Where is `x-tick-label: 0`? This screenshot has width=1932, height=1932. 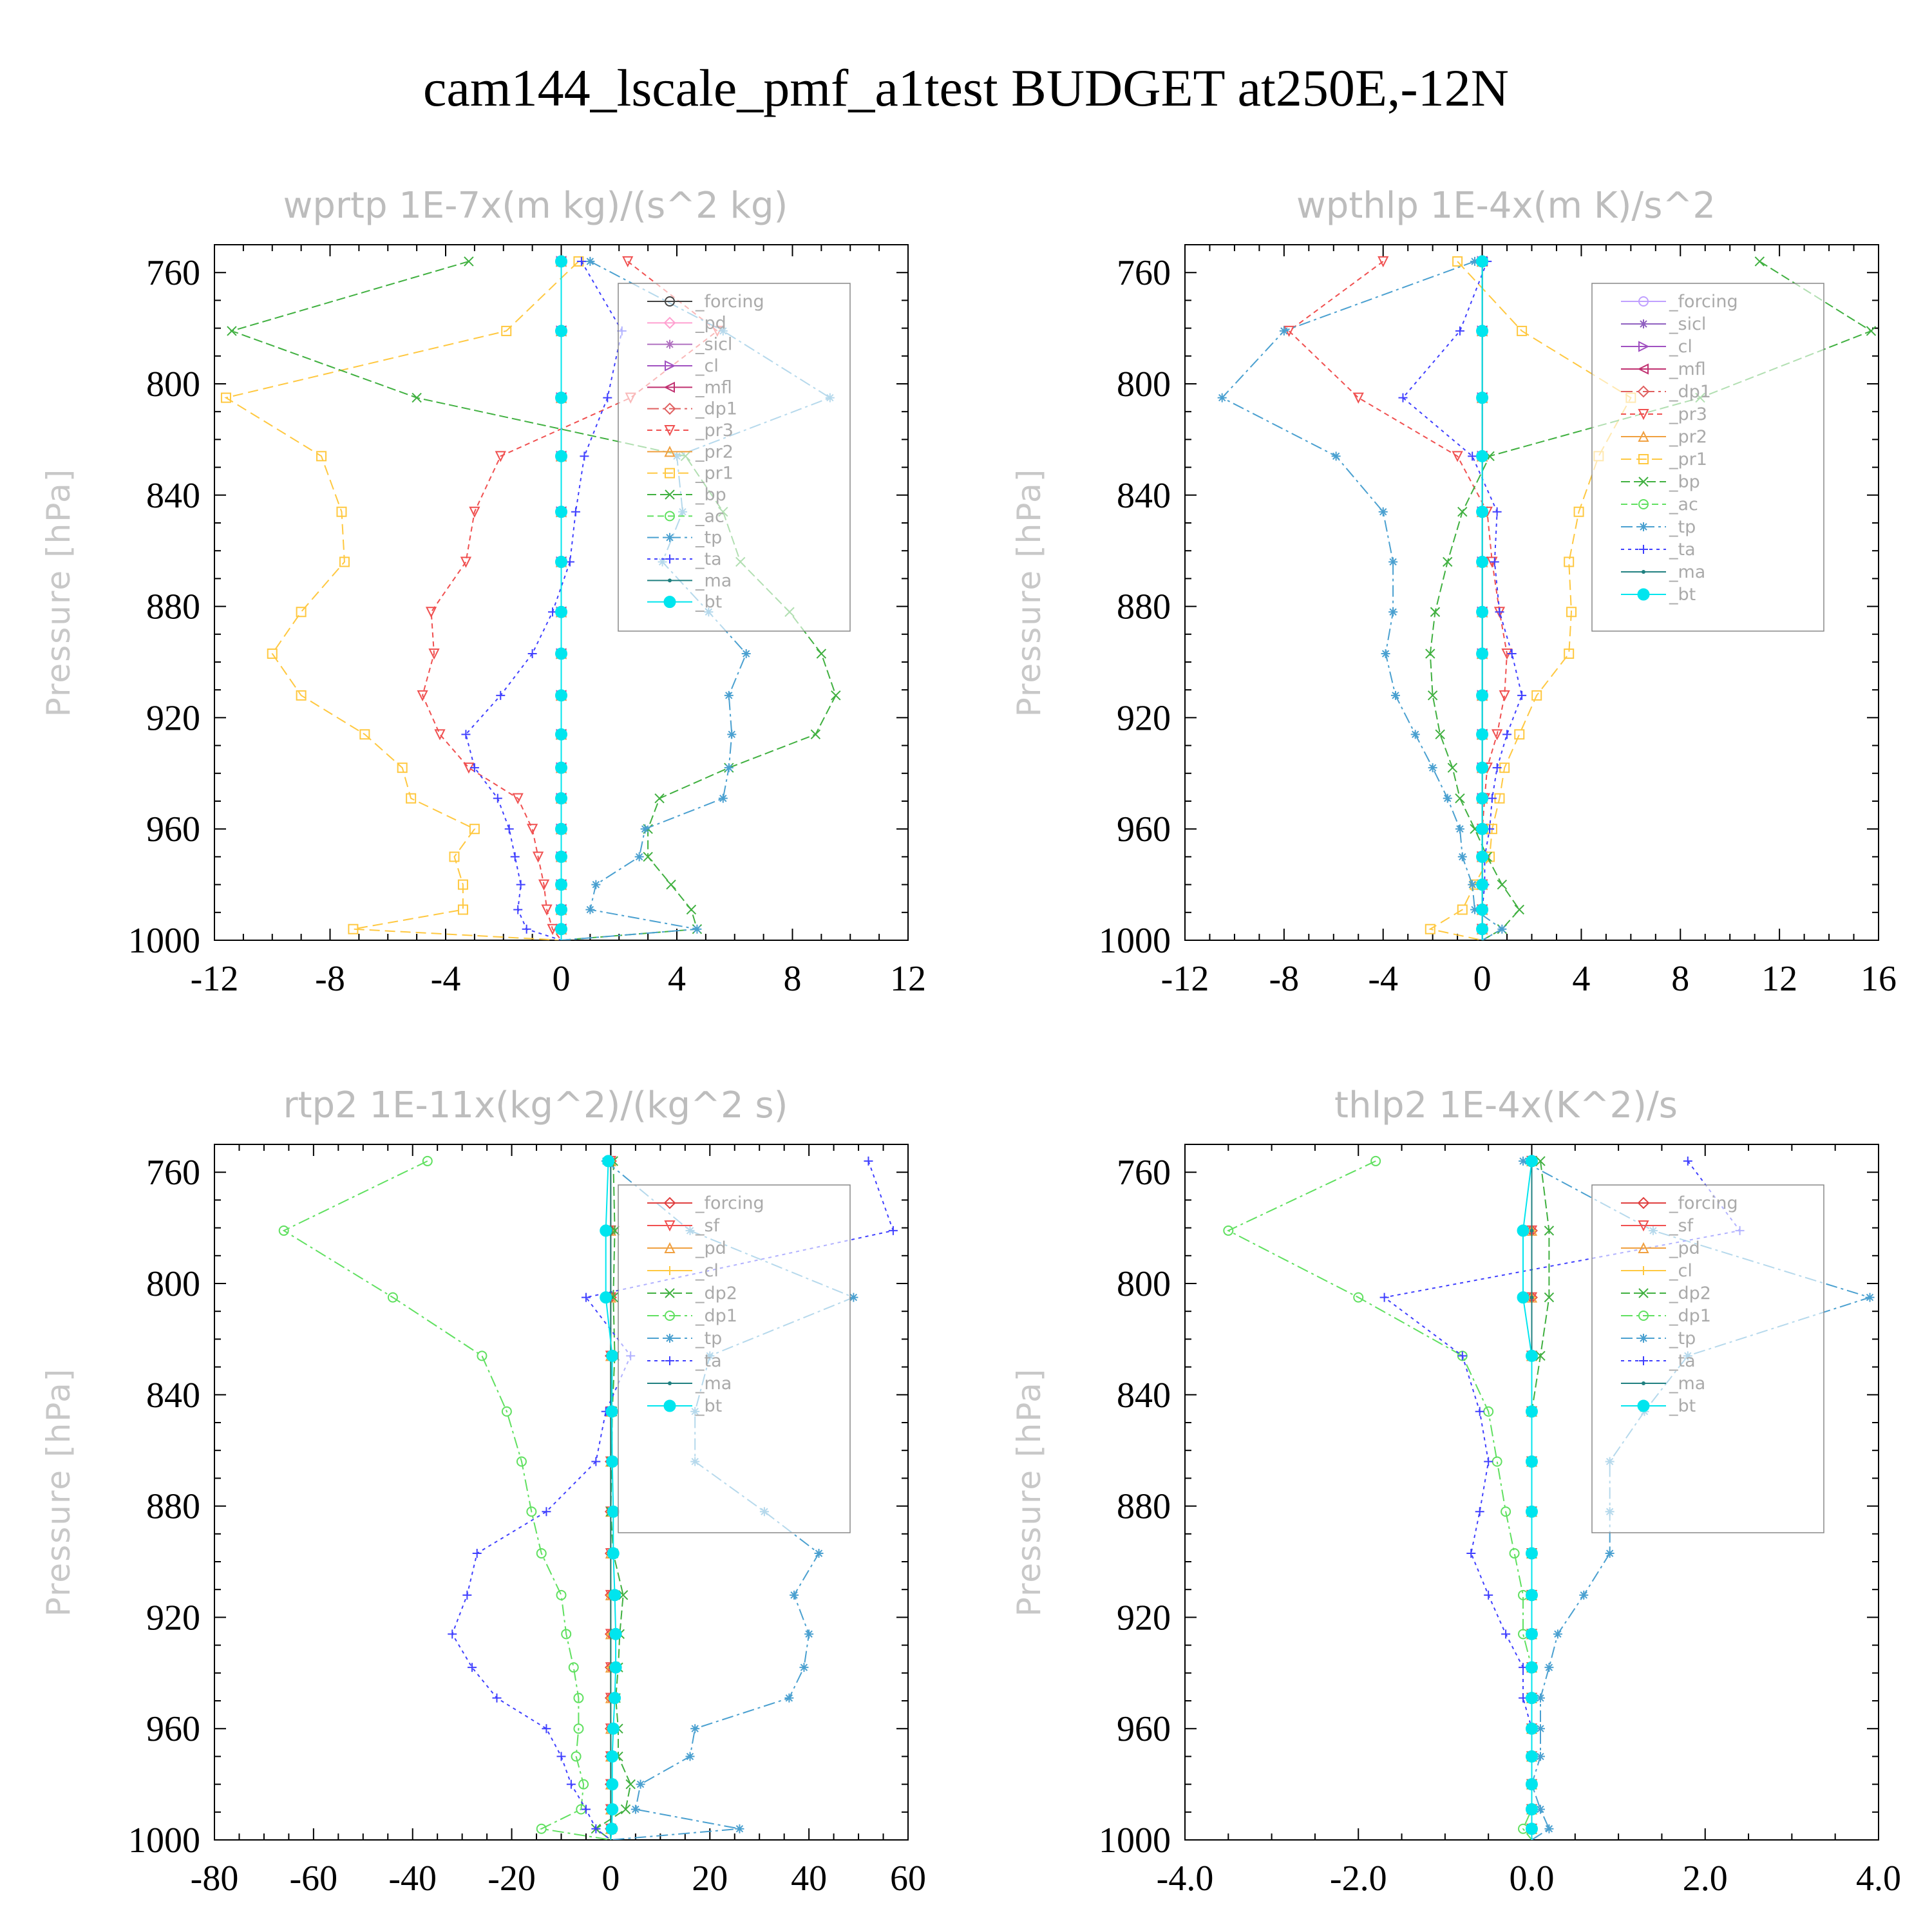
x-tick-label: 0 is located at coordinates (562, 979).